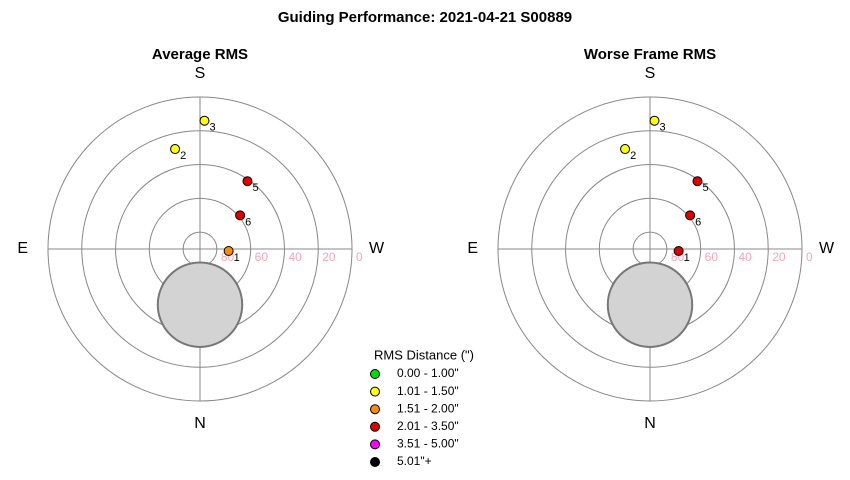 Image resolution: width=850 pixels, height=480 pixels. What do you see at coordinates (428, 444) in the screenshot?
I see `legend-label: 3.51 - 5.00"` at bounding box center [428, 444].